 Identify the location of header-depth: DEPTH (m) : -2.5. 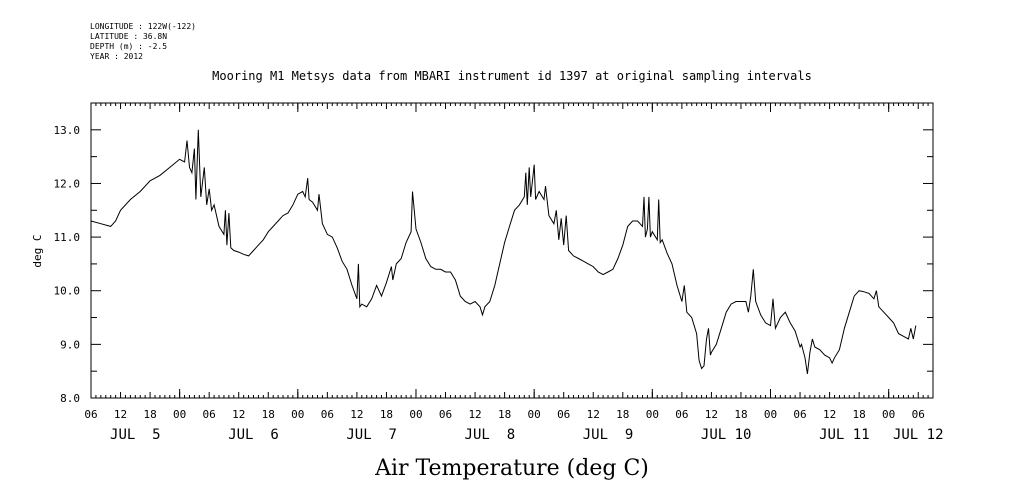
(128, 46).